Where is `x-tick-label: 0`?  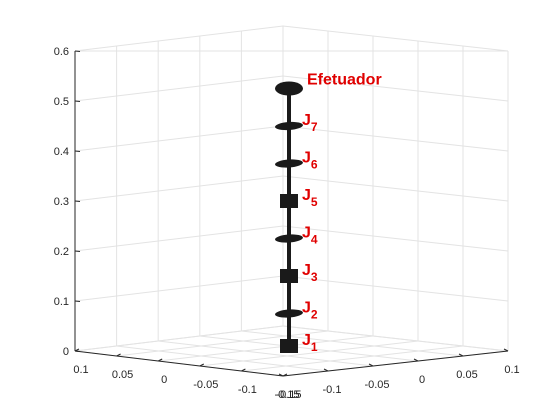 x-tick-label: 0 is located at coordinates (164, 380).